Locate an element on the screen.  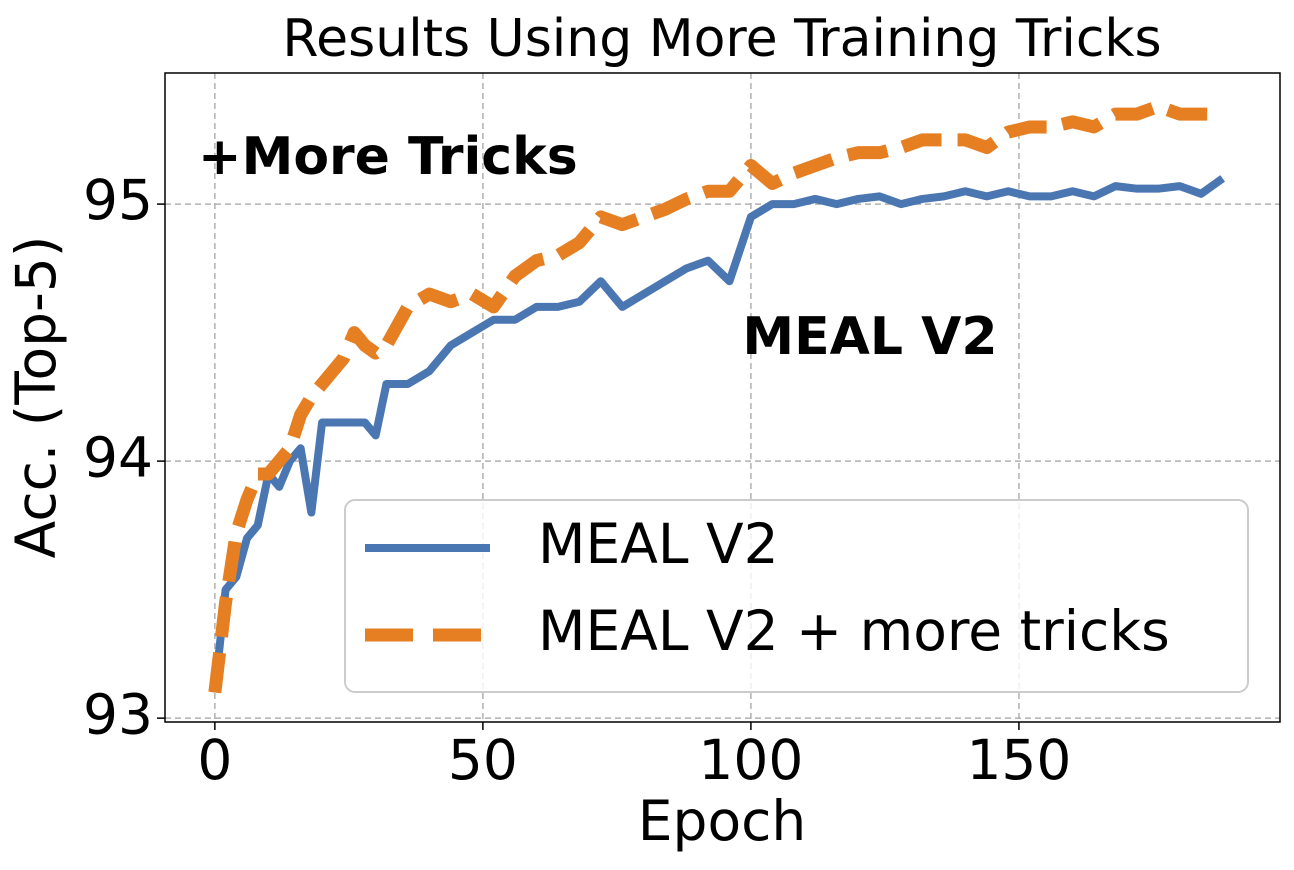
chart-title: Results Using More Training Tricks is located at coordinates (721, 39).